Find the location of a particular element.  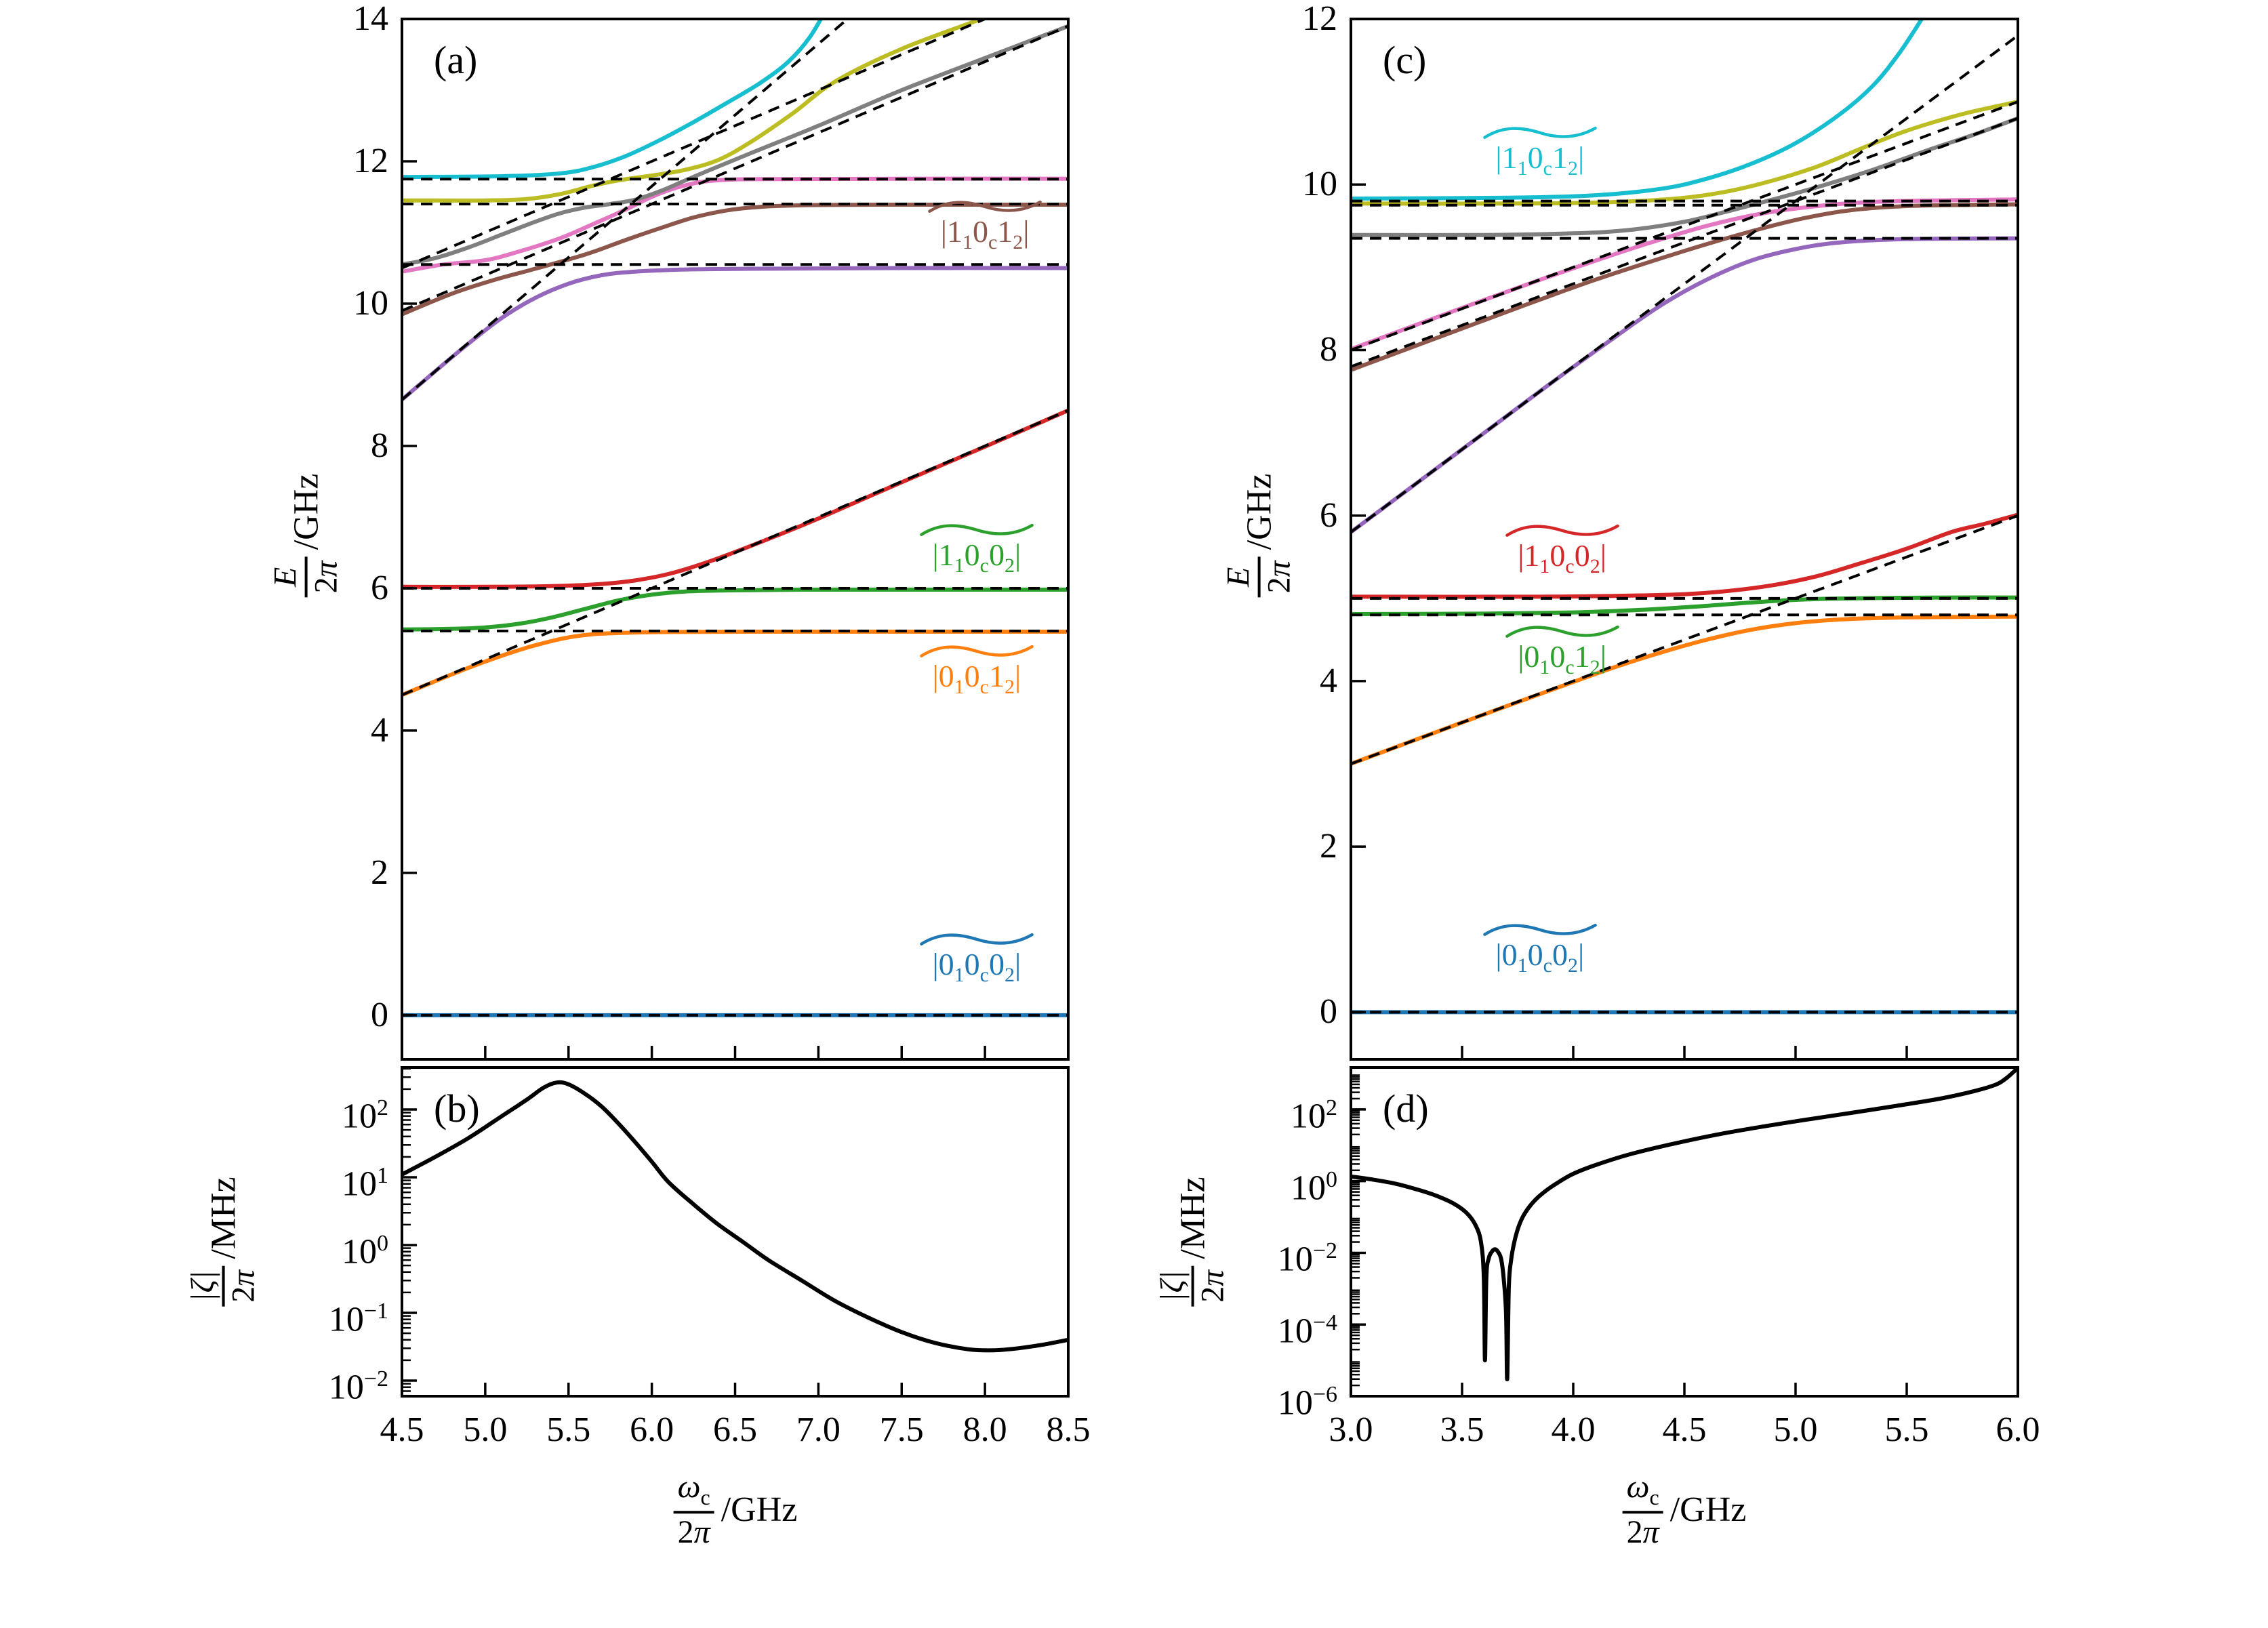

x-tick-label-b: 4.5 is located at coordinates (402, 1429).